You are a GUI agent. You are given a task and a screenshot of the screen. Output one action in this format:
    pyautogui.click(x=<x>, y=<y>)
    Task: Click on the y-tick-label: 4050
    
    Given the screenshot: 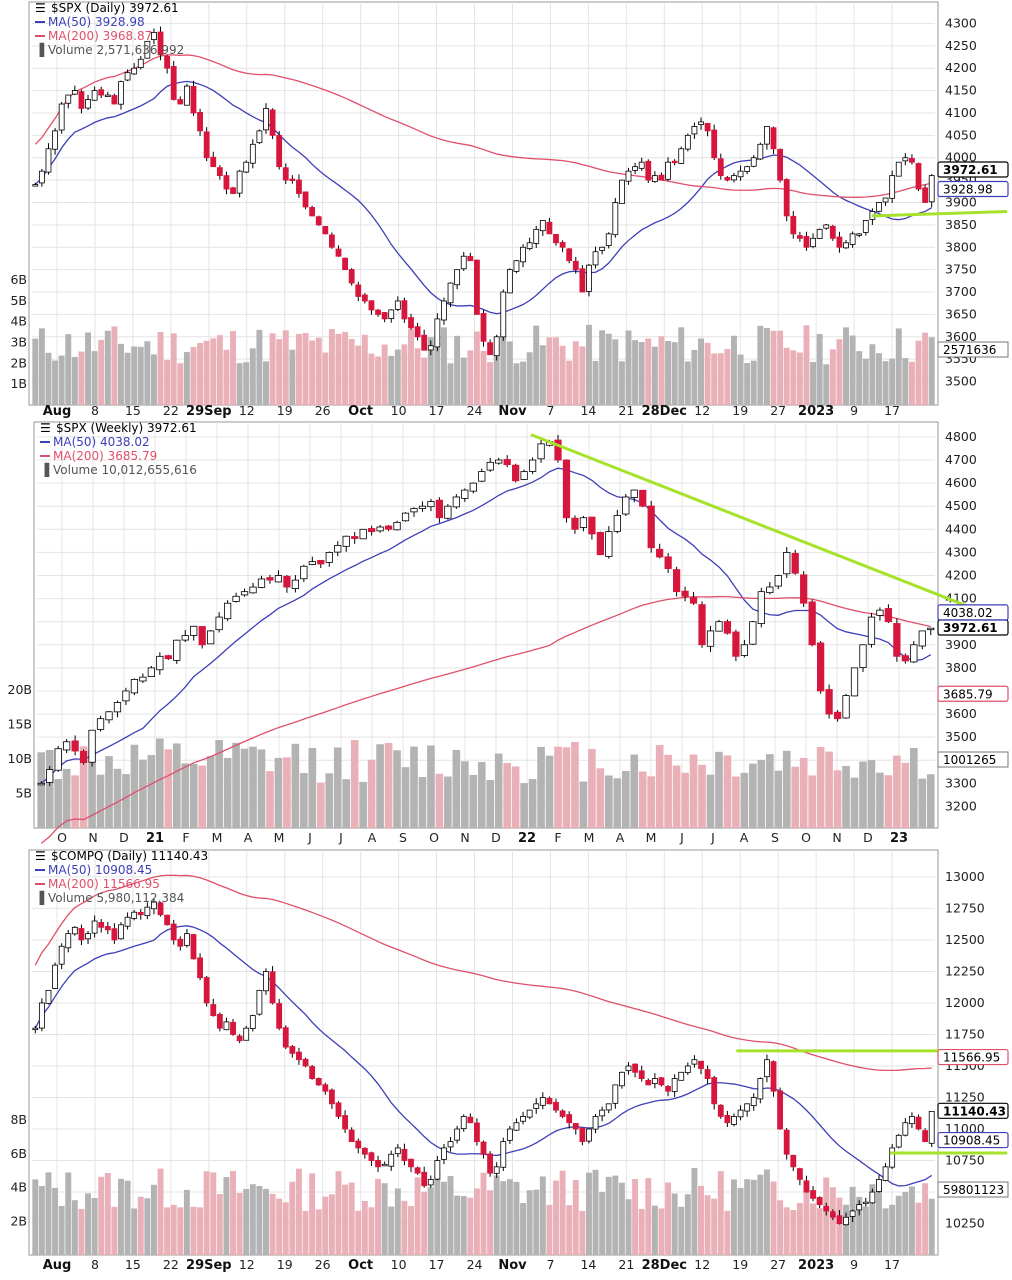 What is the action you would take?
    pyautogui.click(x=961, y=134)
    